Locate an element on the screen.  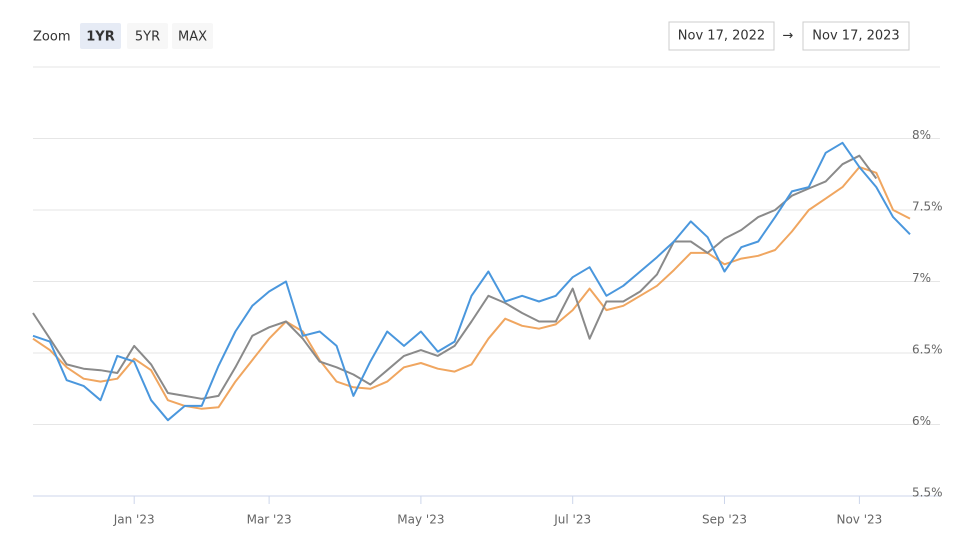
zoom-button-label: MAX is located at coordinates (192, 37).